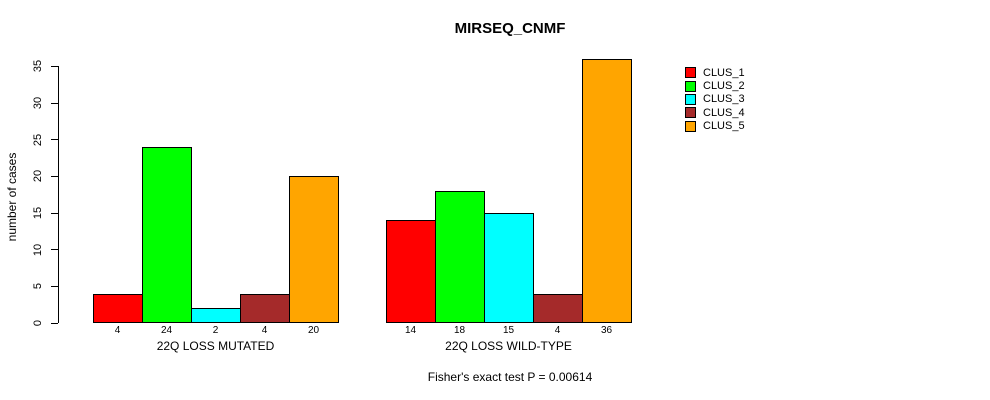 The height and width of the screenshot is (400, 990). Describe the element at coordinates (313, 330) in the screenshot. I see `bar-value-label: 20` at that location.